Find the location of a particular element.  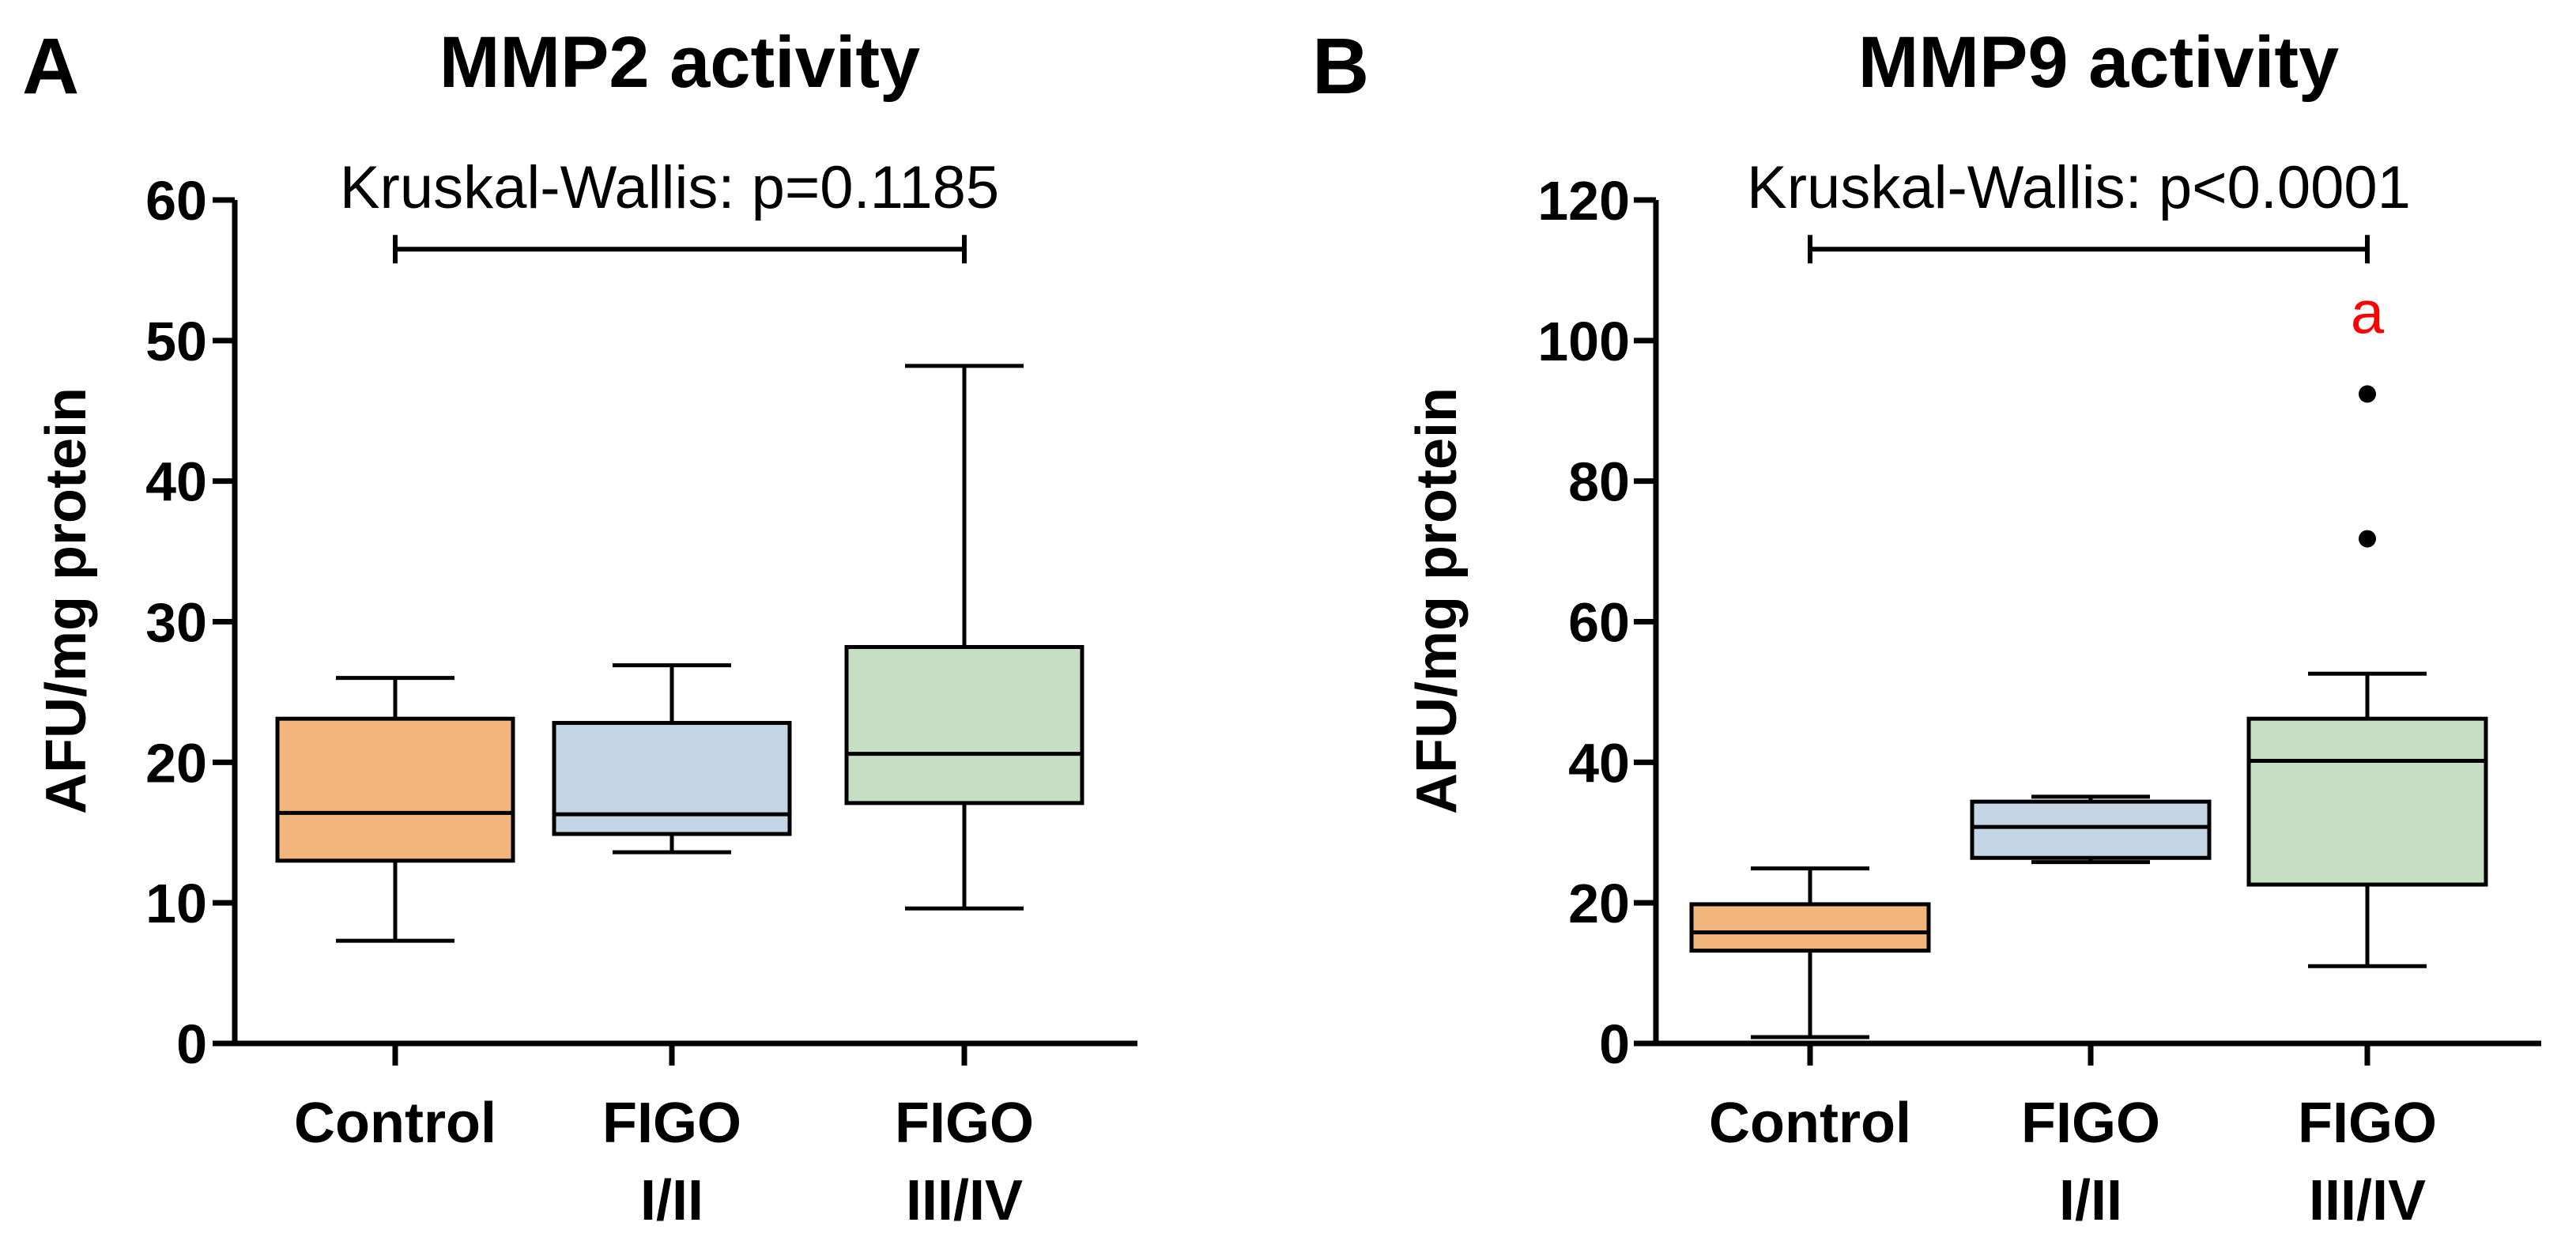

y-tick-label: 80 is located at coordinates (1599, 482).